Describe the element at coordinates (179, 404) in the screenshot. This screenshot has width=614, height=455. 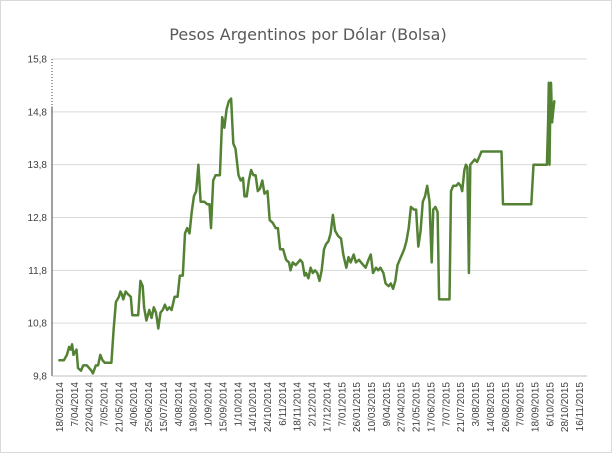
I see `x-tick-label: 4/08/2014` at that location.